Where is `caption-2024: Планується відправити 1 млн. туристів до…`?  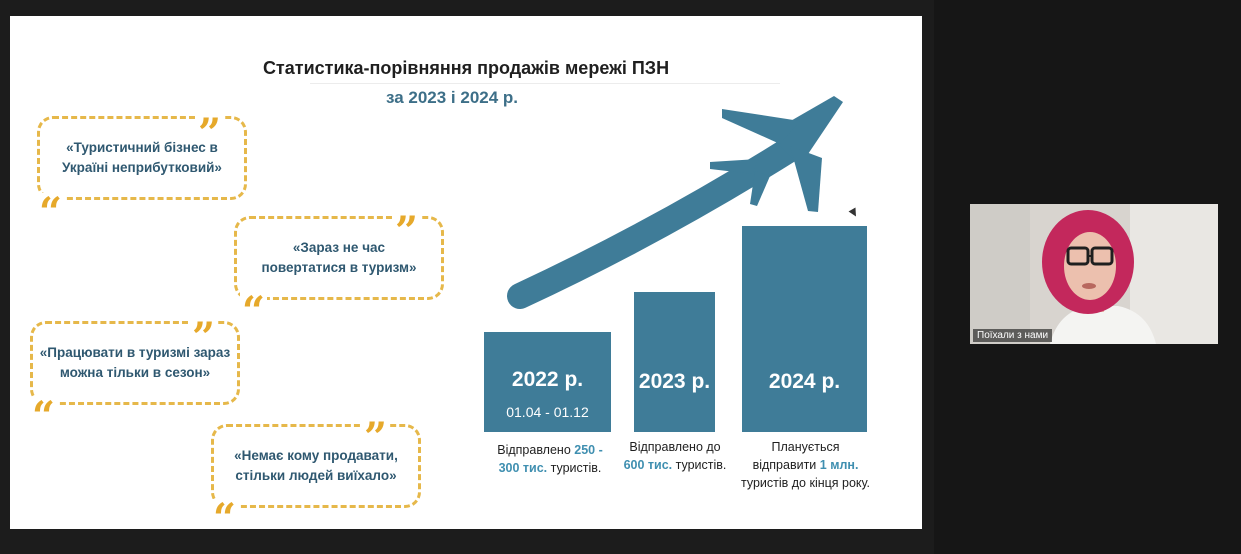 caption-2024: Планується відправити 1 млн. туристів до… is located at coordinates (805, 465).